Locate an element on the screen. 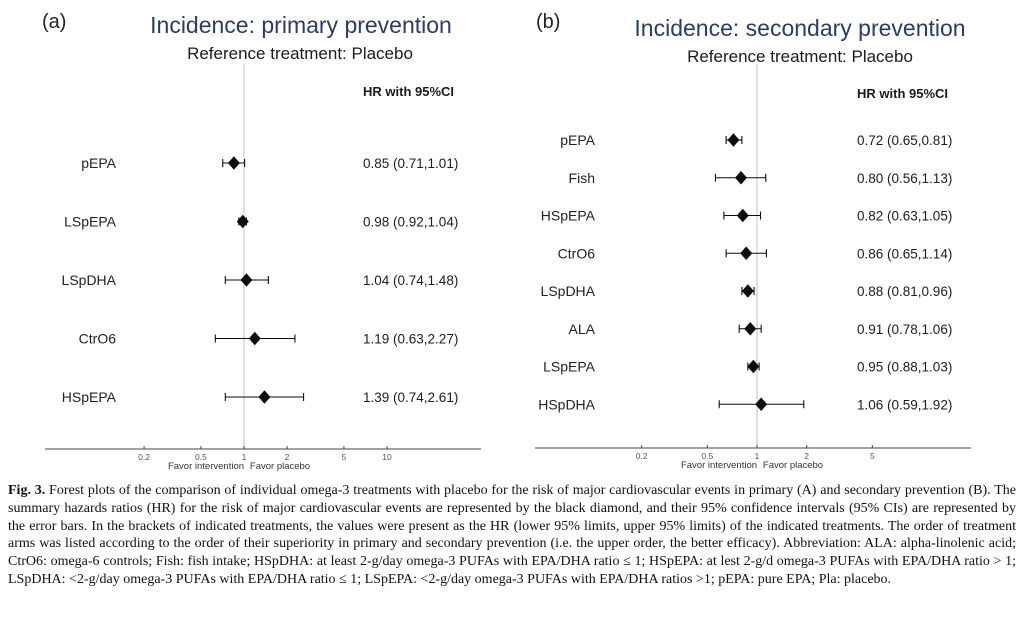 The width and height of the screenshot is (1024, 625). panel-a-title: Incidence: primary prevention is located at coordinates (301, 25).